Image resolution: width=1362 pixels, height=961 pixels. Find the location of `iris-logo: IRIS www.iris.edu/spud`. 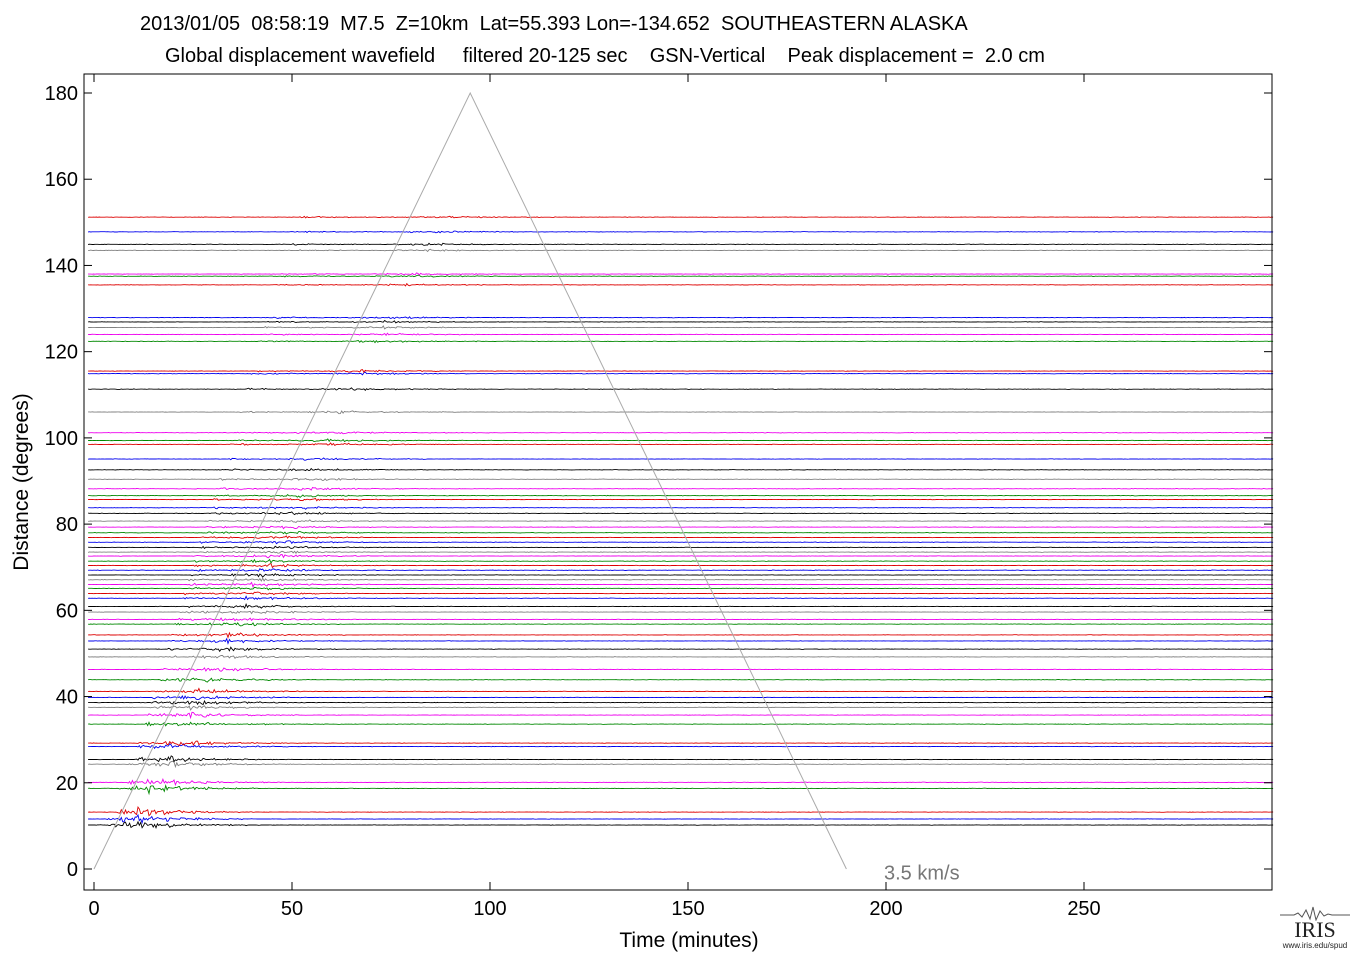

iris-logo: IRIS www.iris.edu/spud is located at coordinates (1315, 933).